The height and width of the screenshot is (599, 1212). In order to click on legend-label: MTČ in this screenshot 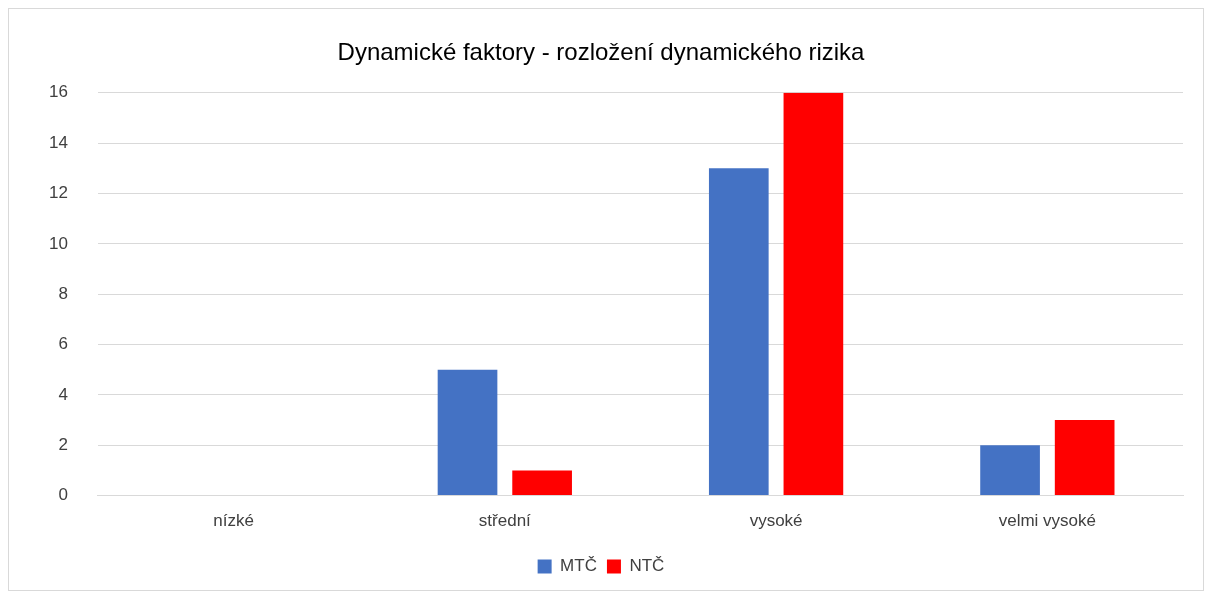, I will do `click(578, 566)`.